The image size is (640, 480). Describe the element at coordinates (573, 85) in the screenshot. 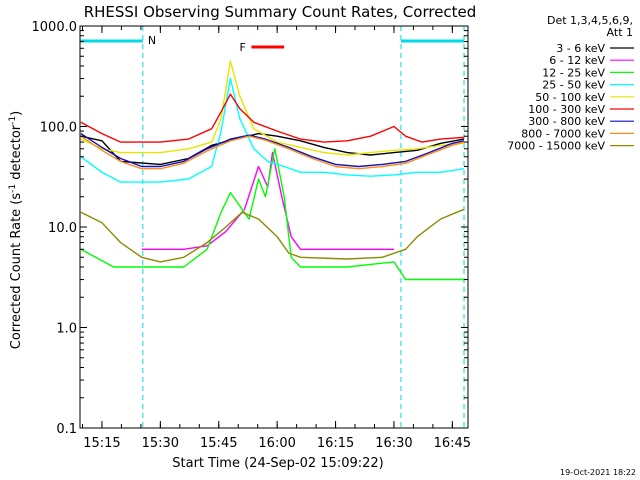

I see `legend-label-3: 25 - 50 keV` at that location.